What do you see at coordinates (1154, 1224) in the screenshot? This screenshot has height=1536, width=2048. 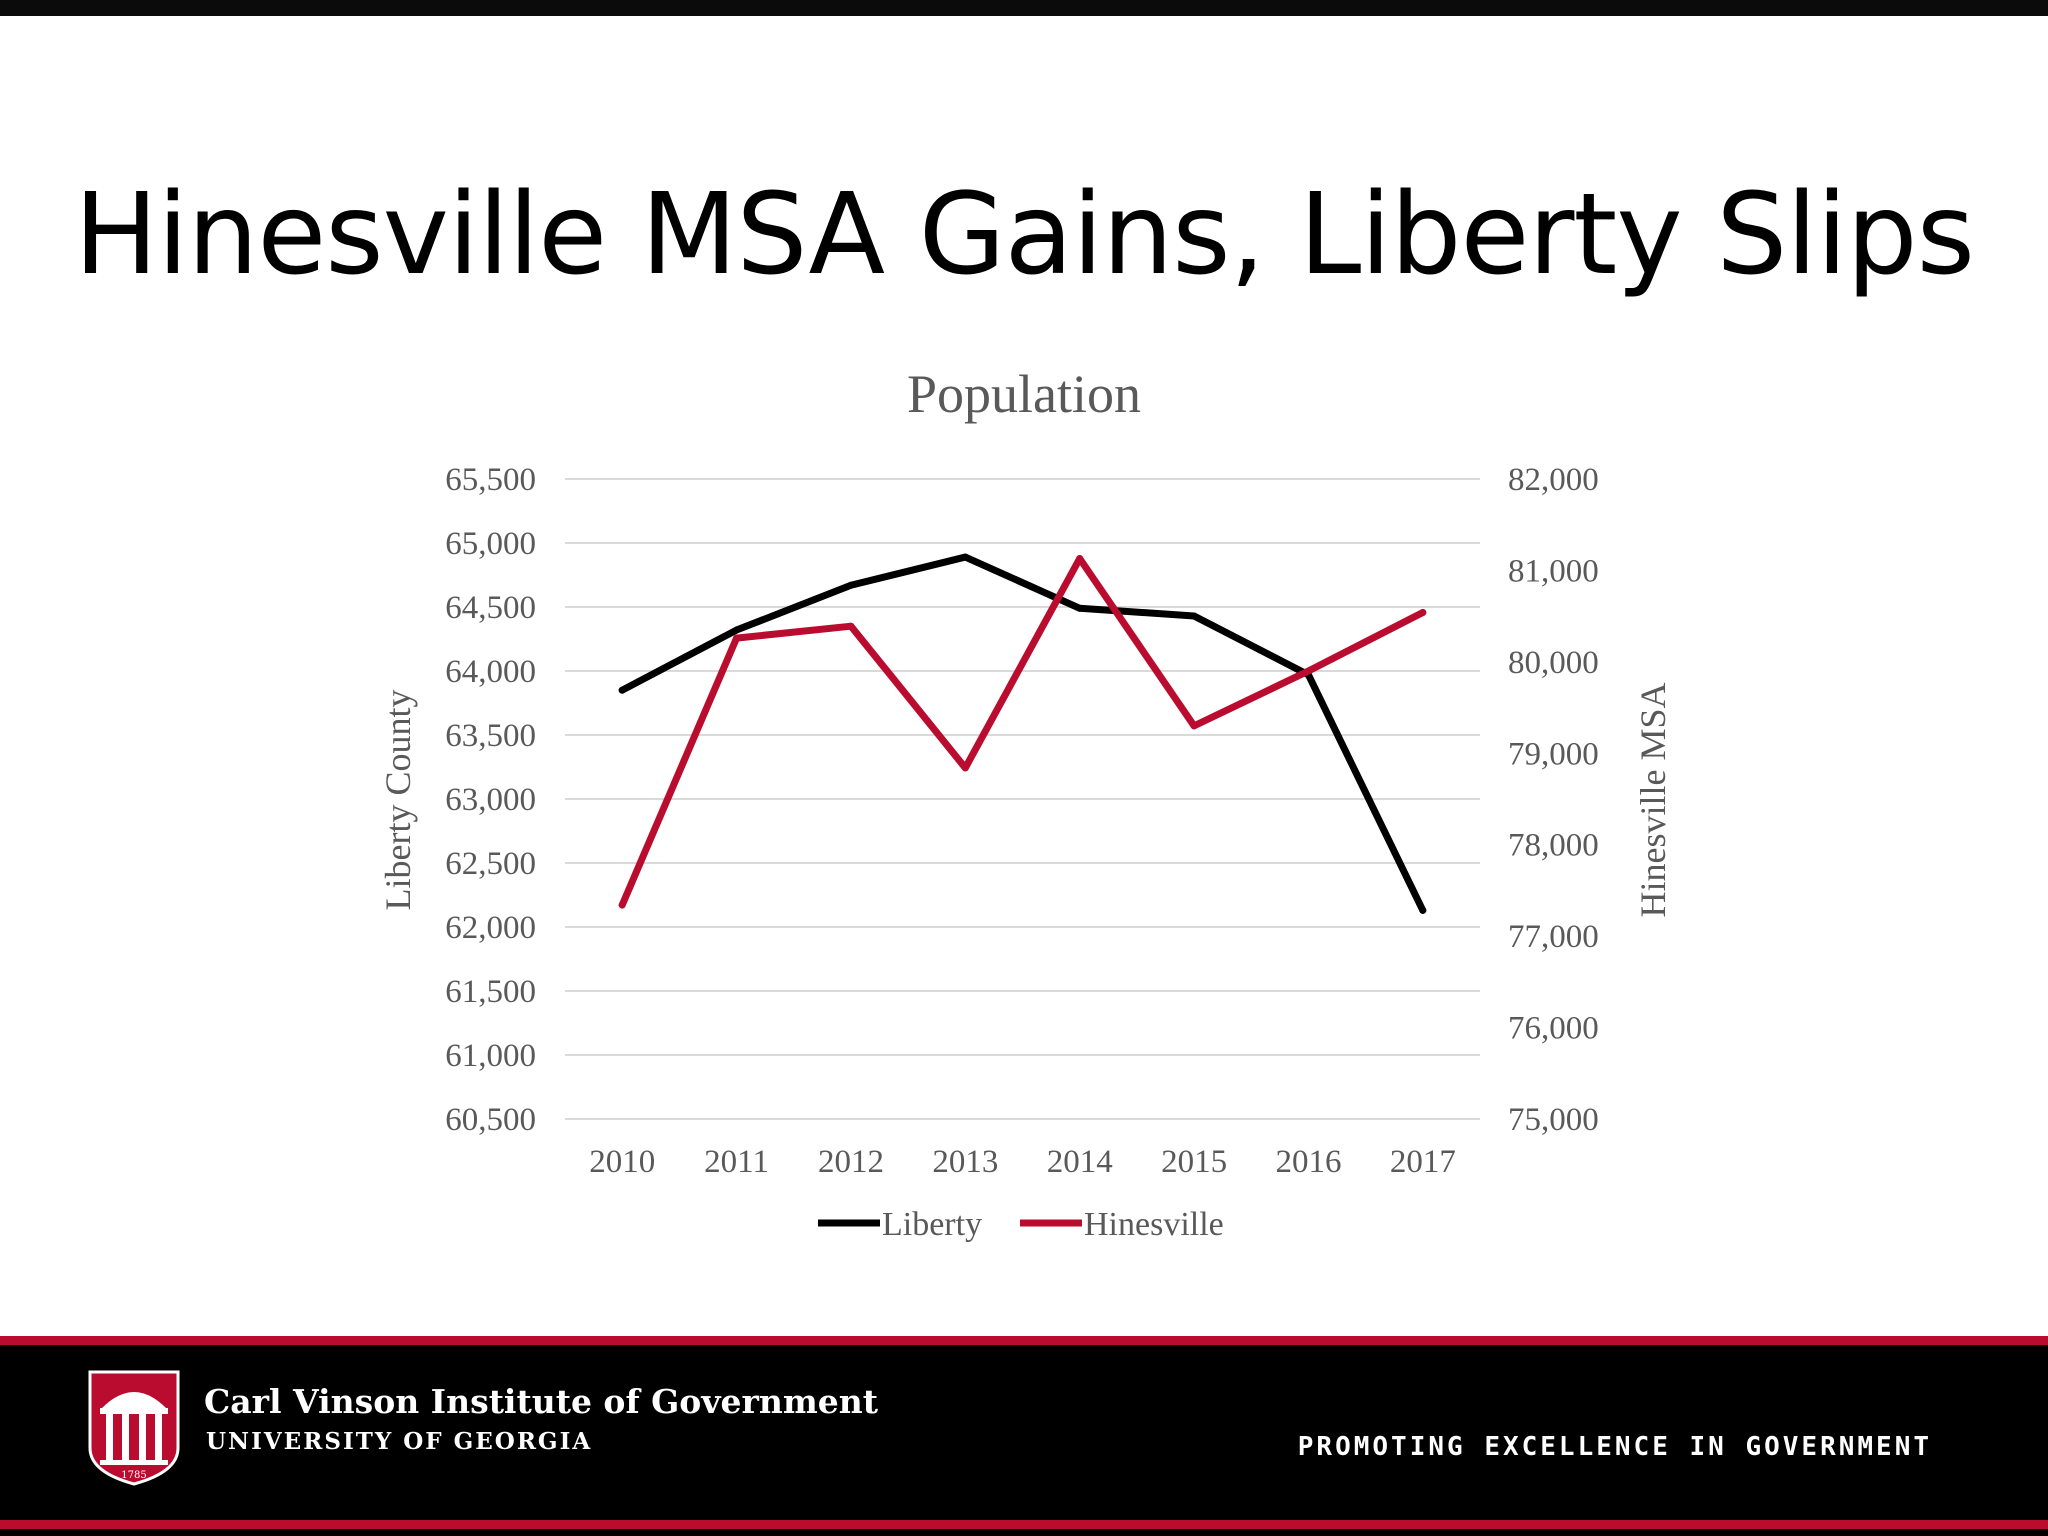 I see `legend-label-hinesville: Hinesville` at bounding box center [1154, 1224].